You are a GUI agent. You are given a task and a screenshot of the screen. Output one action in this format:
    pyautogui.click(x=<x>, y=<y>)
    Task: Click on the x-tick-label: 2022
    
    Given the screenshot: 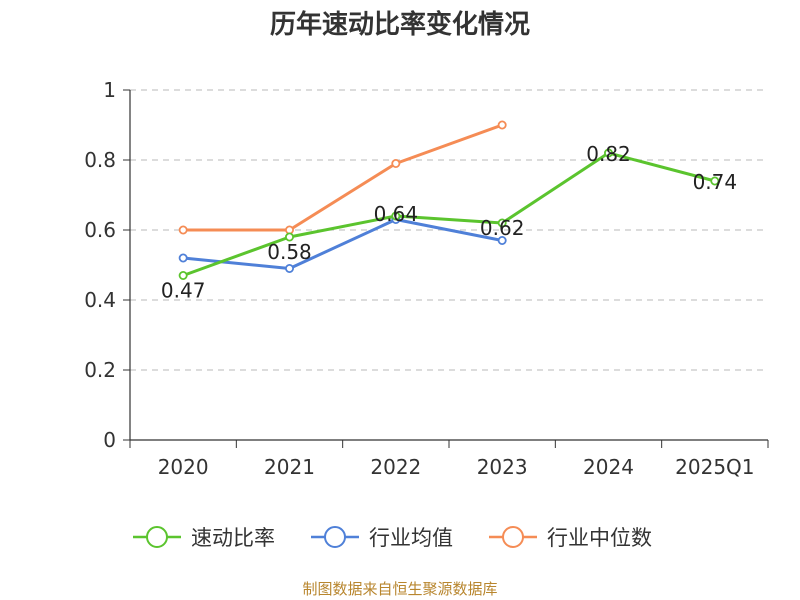 What is the action you would take?
    pyautogui.click(x=395, y=467)
    